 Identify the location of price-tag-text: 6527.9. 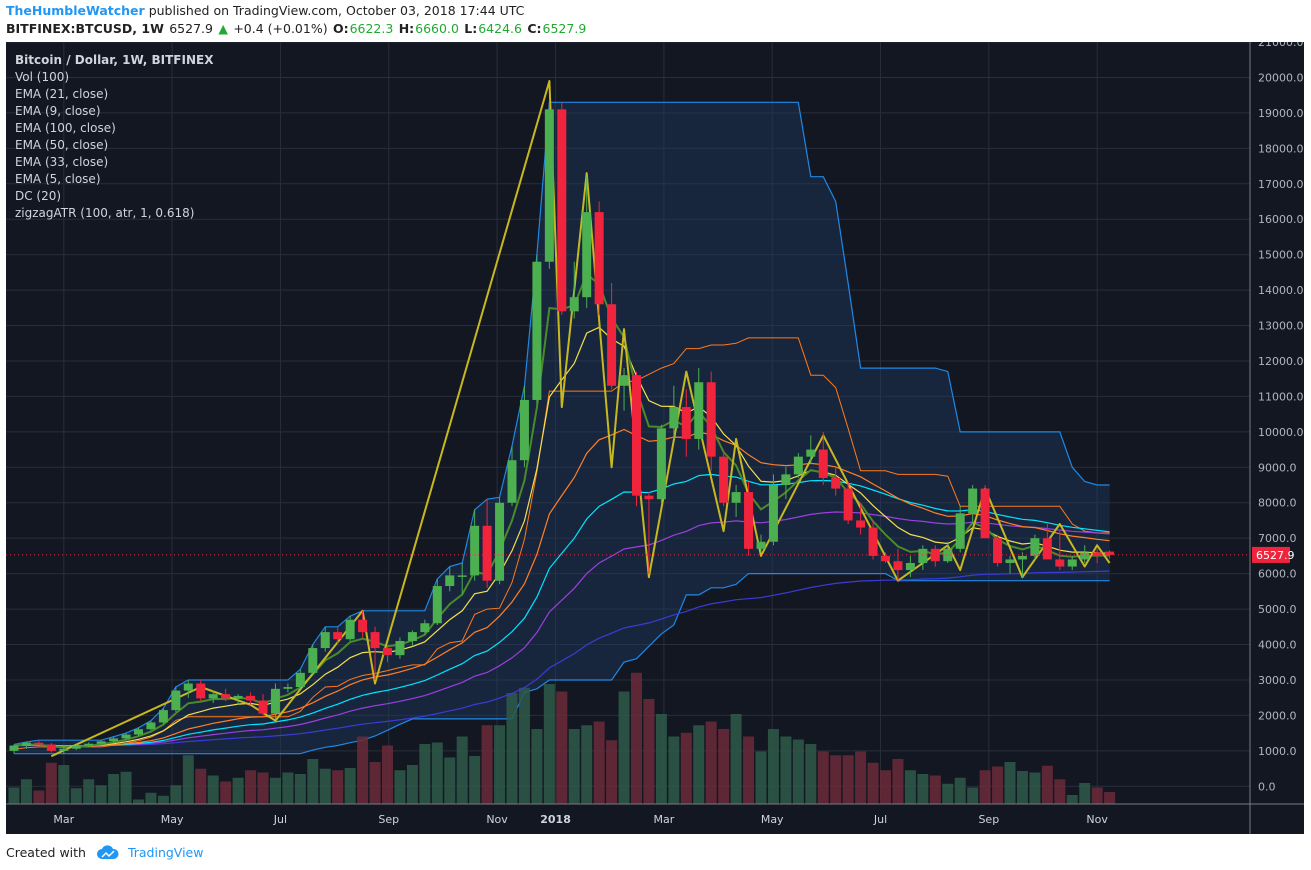
(1275, 555).